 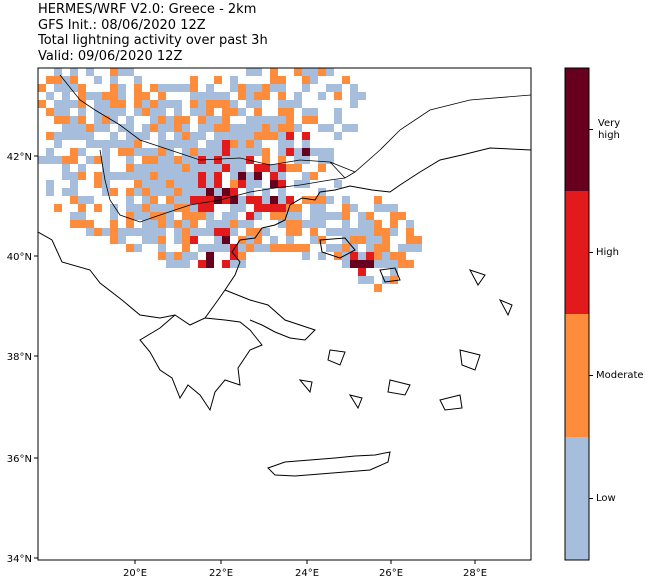 What do you see at coordinates (221, 573) in the screenshot?
I see `lon-tick-label: 22°E` at bounding box center [221, 573].